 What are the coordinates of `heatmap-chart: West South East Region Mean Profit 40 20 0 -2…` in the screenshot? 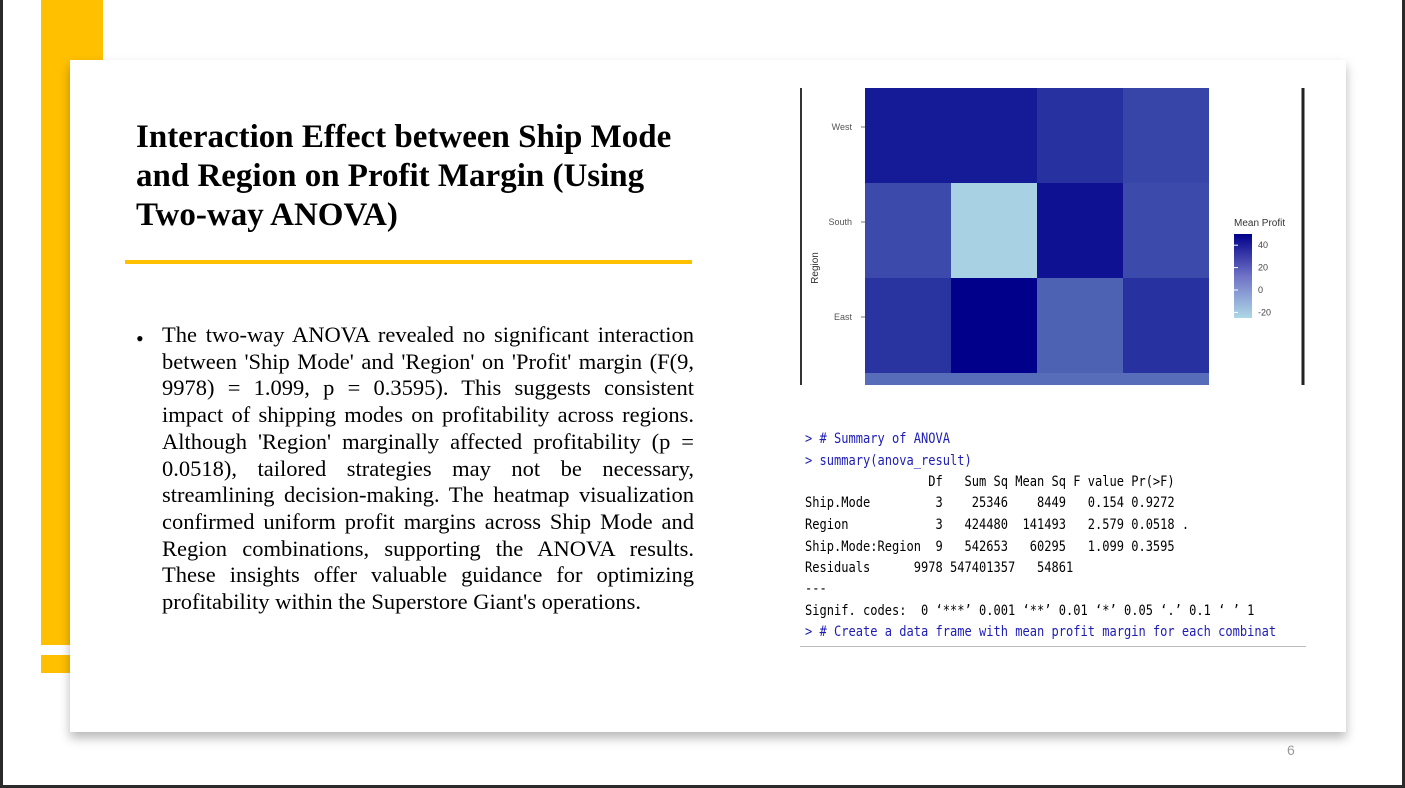 It's located at (1052, 236).